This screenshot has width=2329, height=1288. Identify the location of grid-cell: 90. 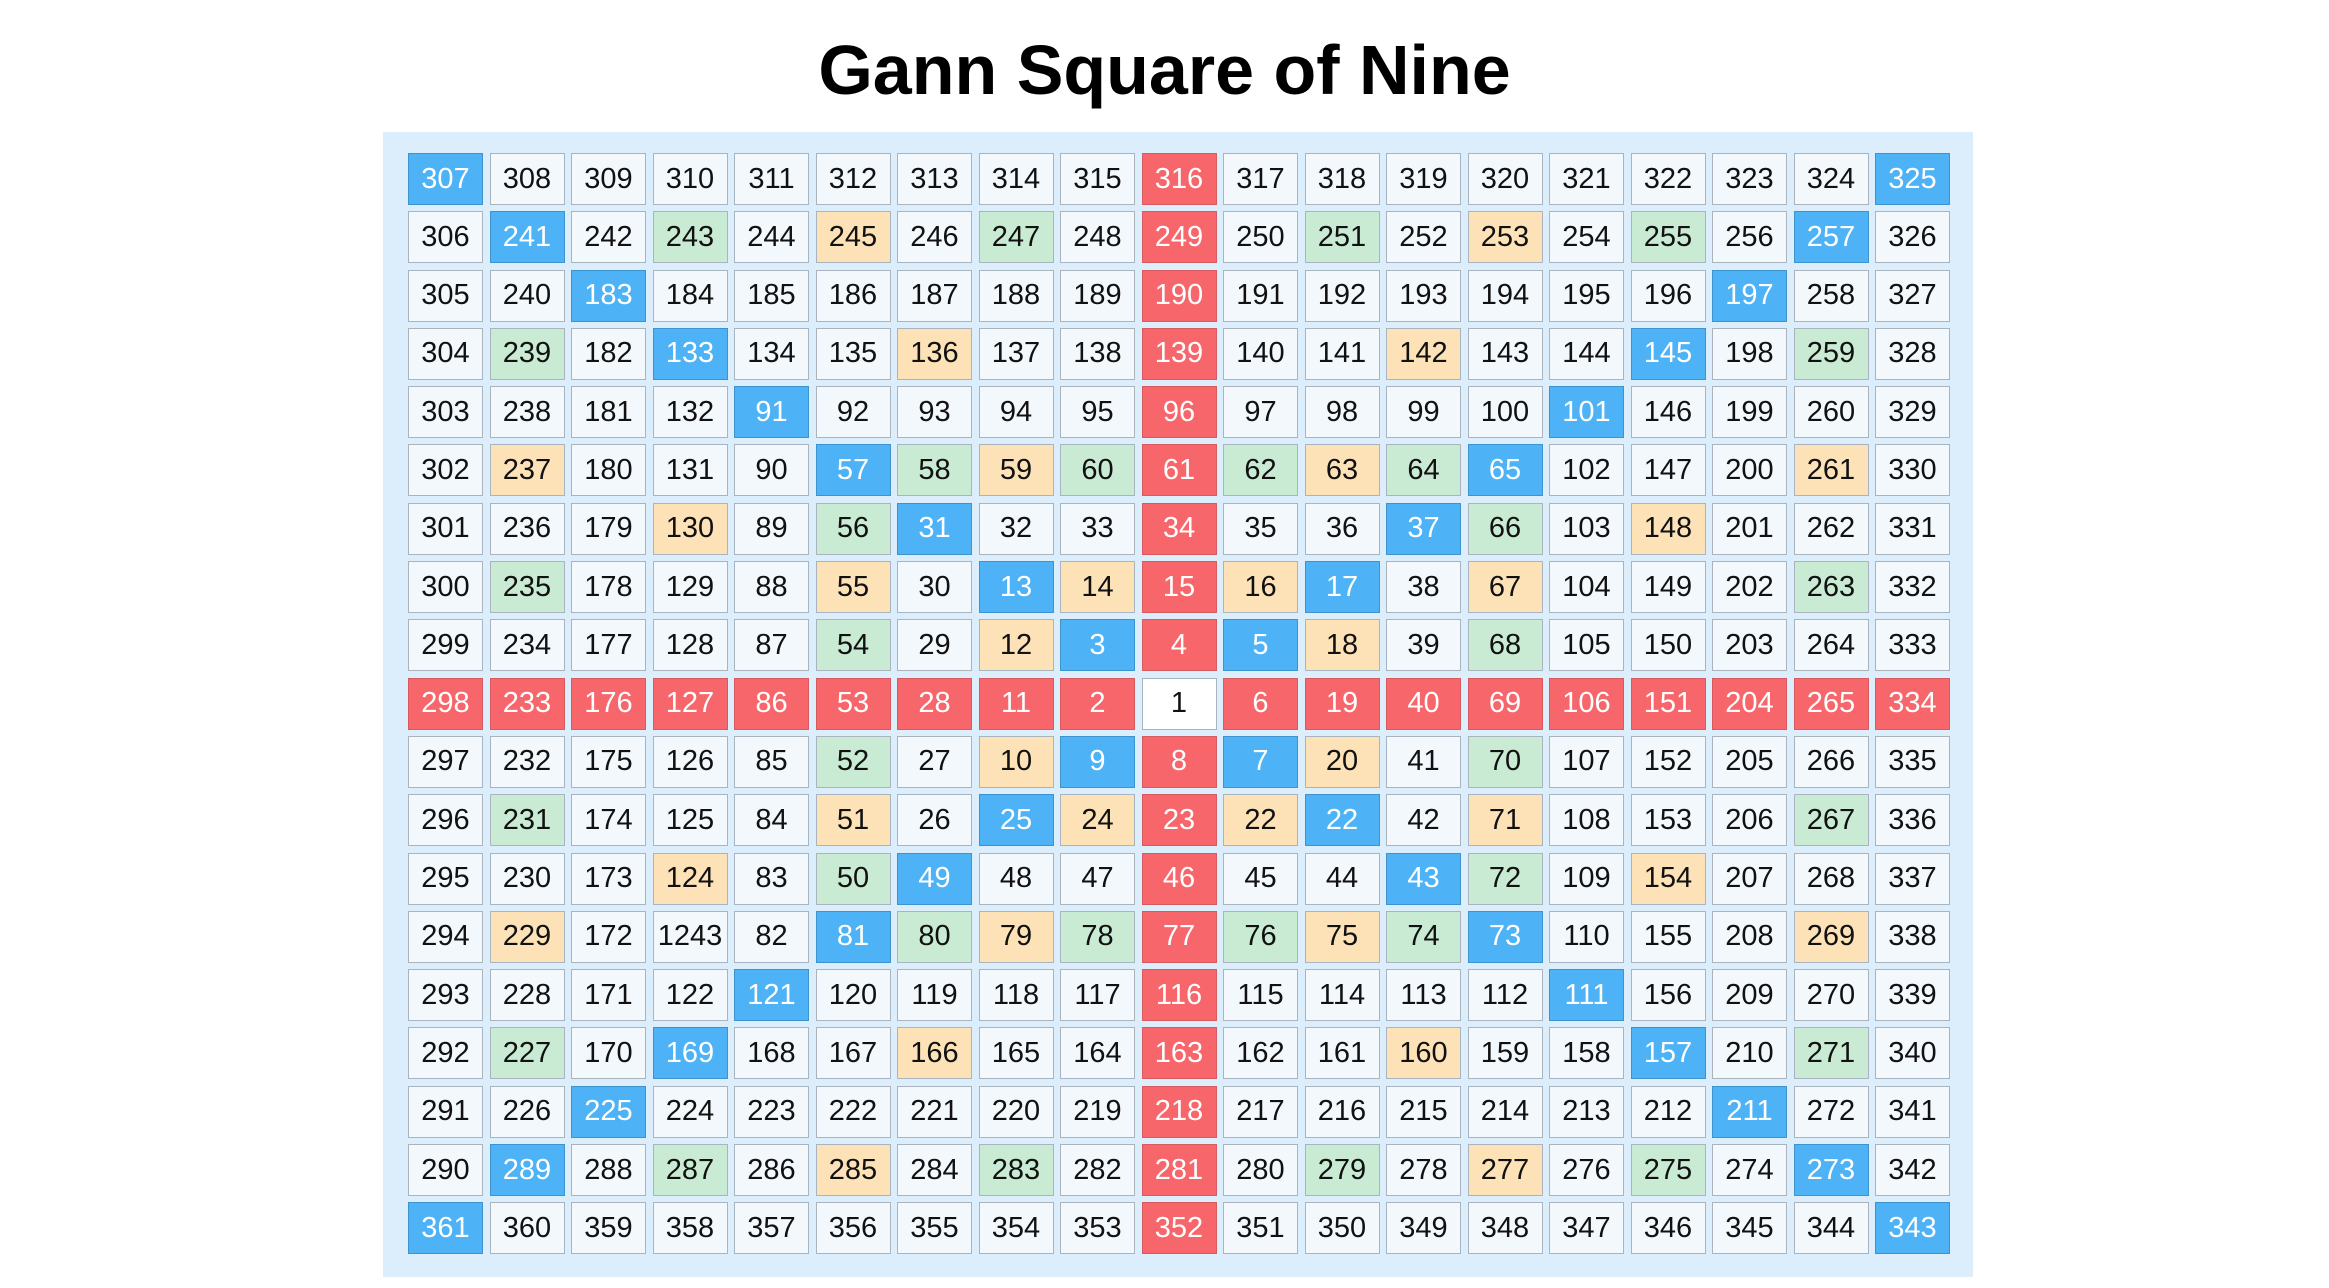
(771, 470).